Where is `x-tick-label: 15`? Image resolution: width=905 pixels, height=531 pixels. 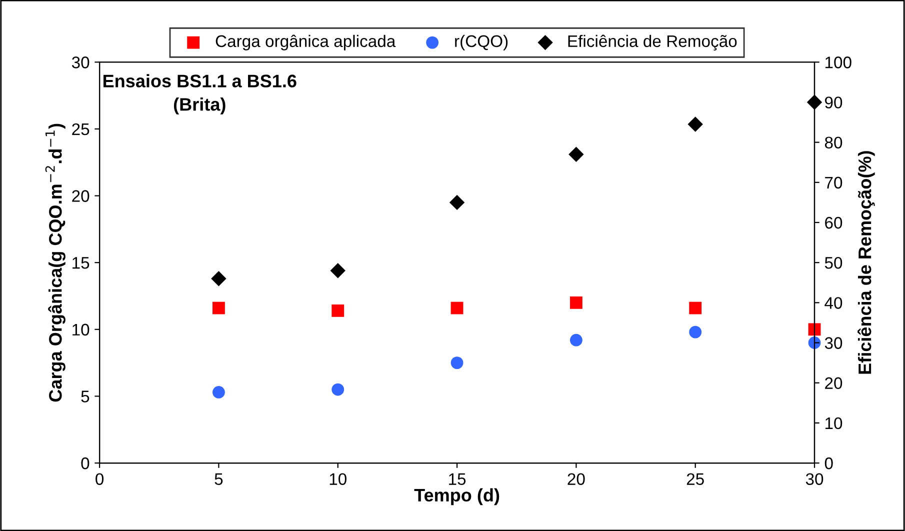 x-tick-label: 15 is located at coordinates (457, 479).